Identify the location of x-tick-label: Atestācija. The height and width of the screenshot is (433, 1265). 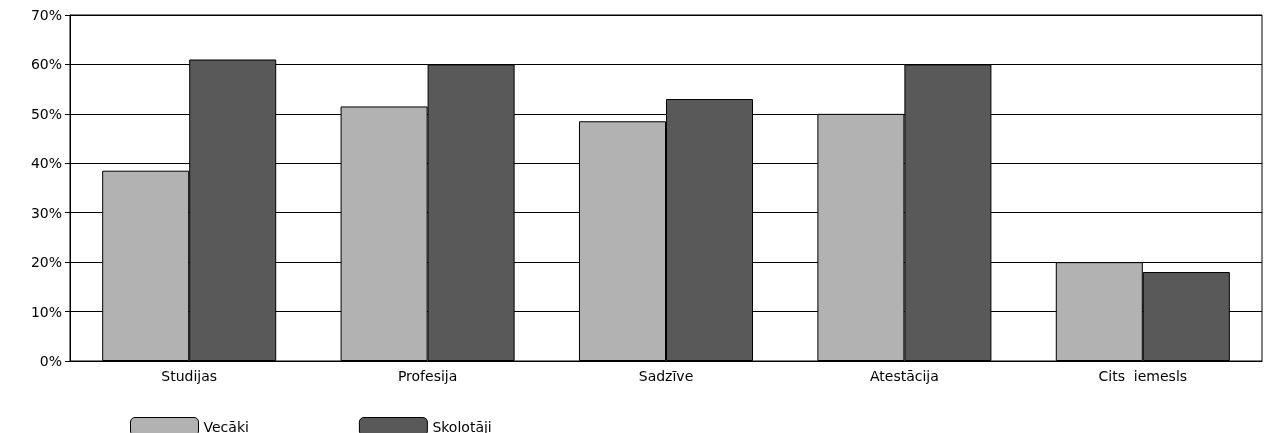
(904, 376).